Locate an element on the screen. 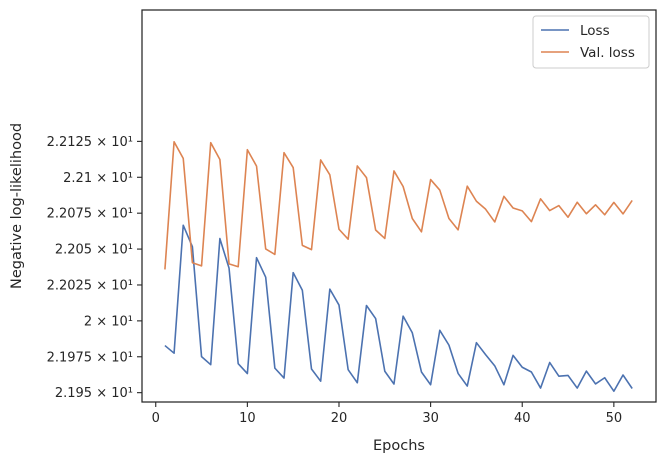  x-tick-label: 40 is located at coordinates (522, 418).